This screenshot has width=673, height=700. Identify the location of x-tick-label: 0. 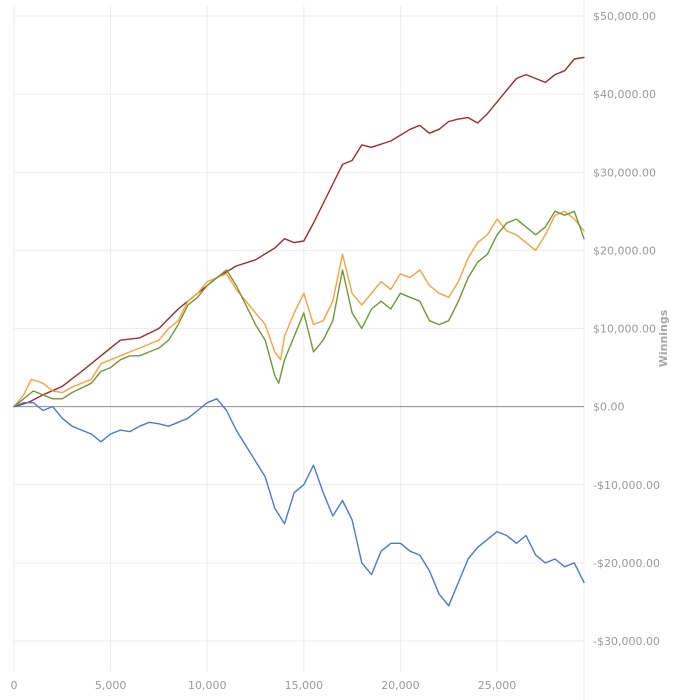
(14, 685).